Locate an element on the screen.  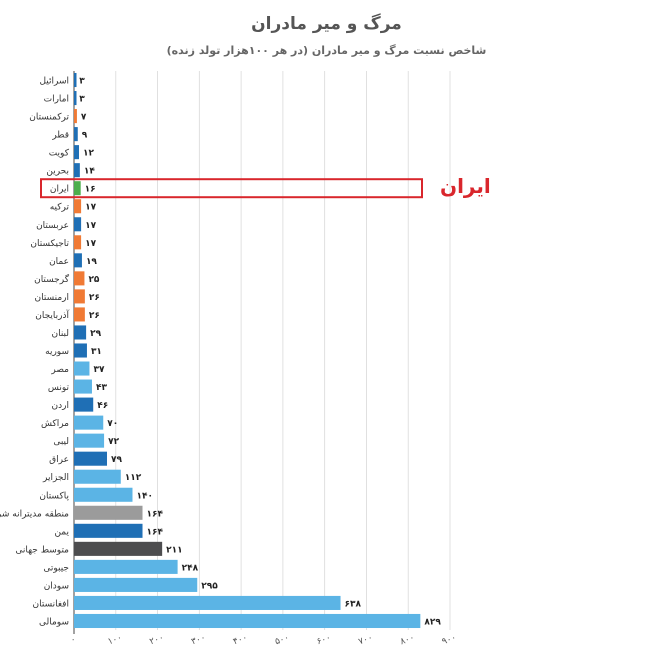
category-label: یمن is located at coordinates (61, 532).